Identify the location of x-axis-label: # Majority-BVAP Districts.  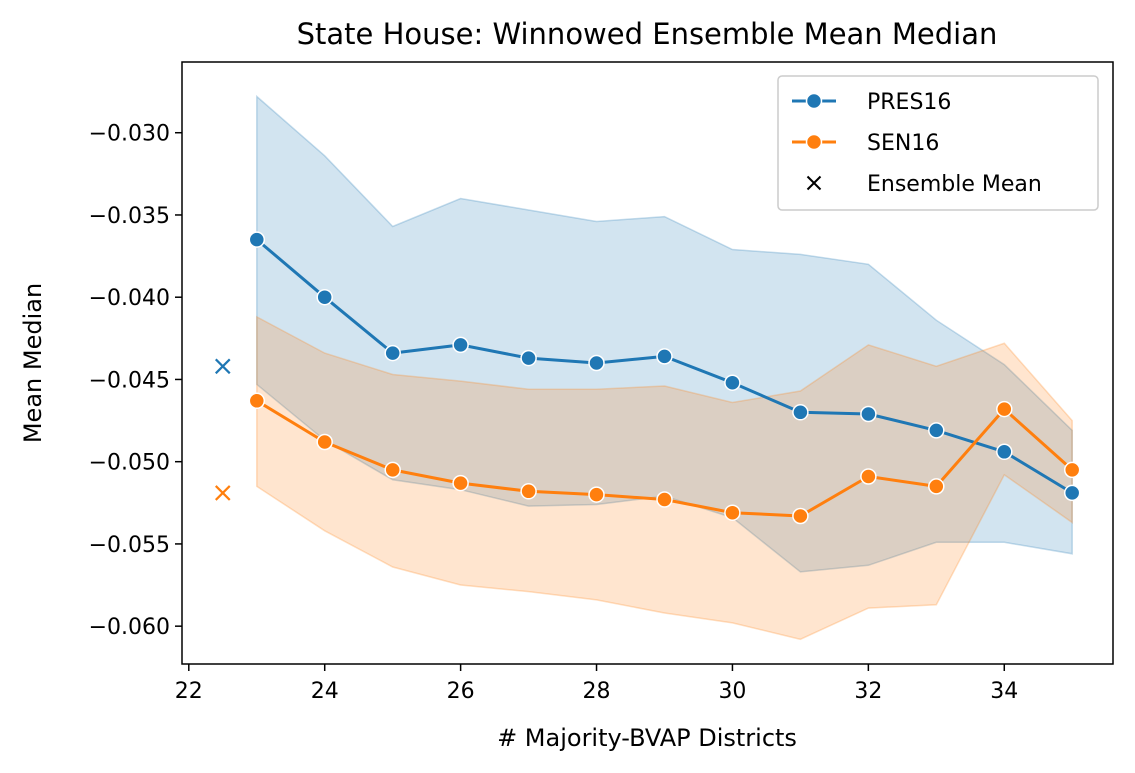
(647, 738).